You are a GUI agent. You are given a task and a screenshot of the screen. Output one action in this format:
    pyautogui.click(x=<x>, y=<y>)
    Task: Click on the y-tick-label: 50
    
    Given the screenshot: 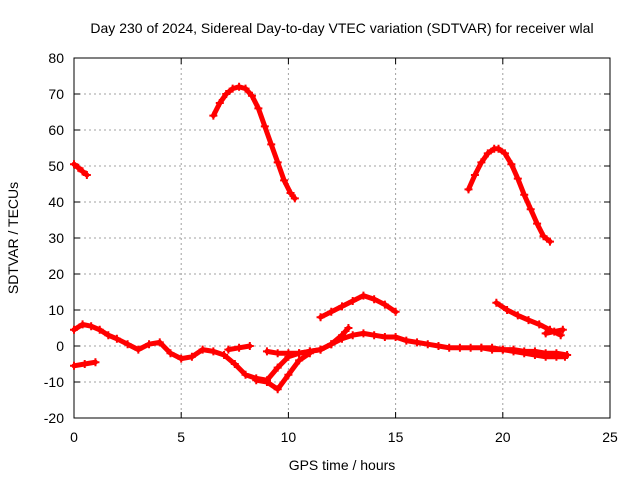 What is the action you would take?
    pyautogui.click(x=56, y=166)
    